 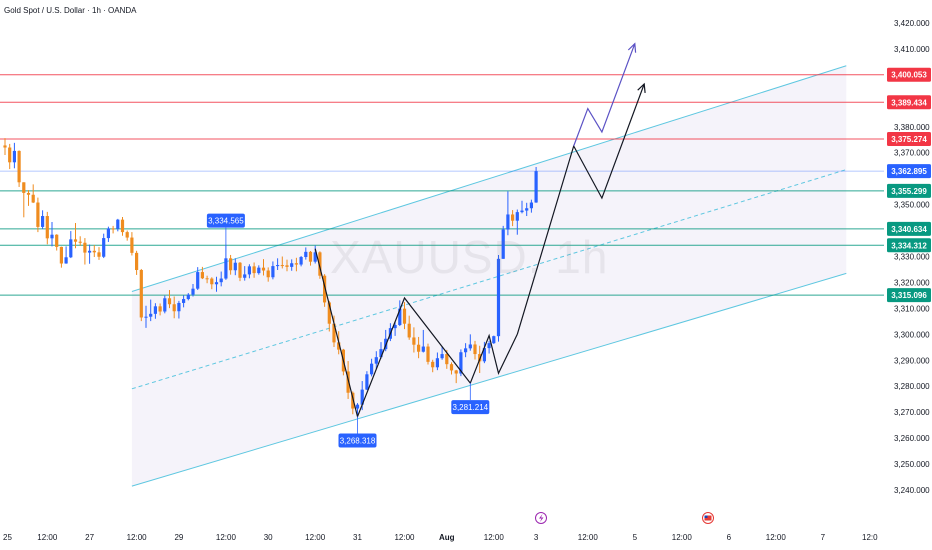 I want to click on level-tag-label: 3,400.053, so click(x=909, y=75).